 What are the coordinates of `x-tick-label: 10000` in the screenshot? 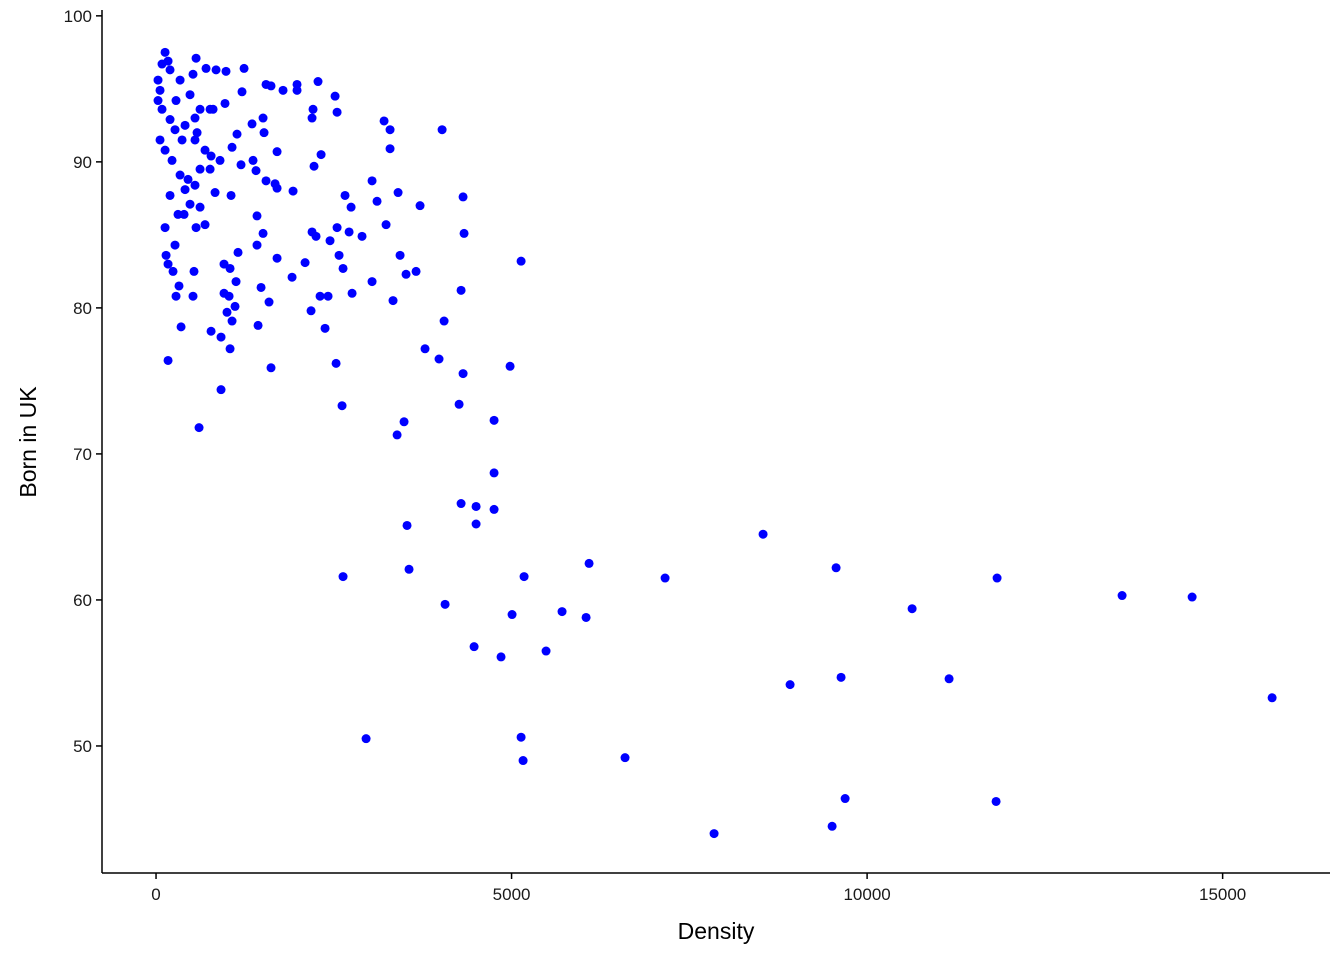 It's located at (866, 894).